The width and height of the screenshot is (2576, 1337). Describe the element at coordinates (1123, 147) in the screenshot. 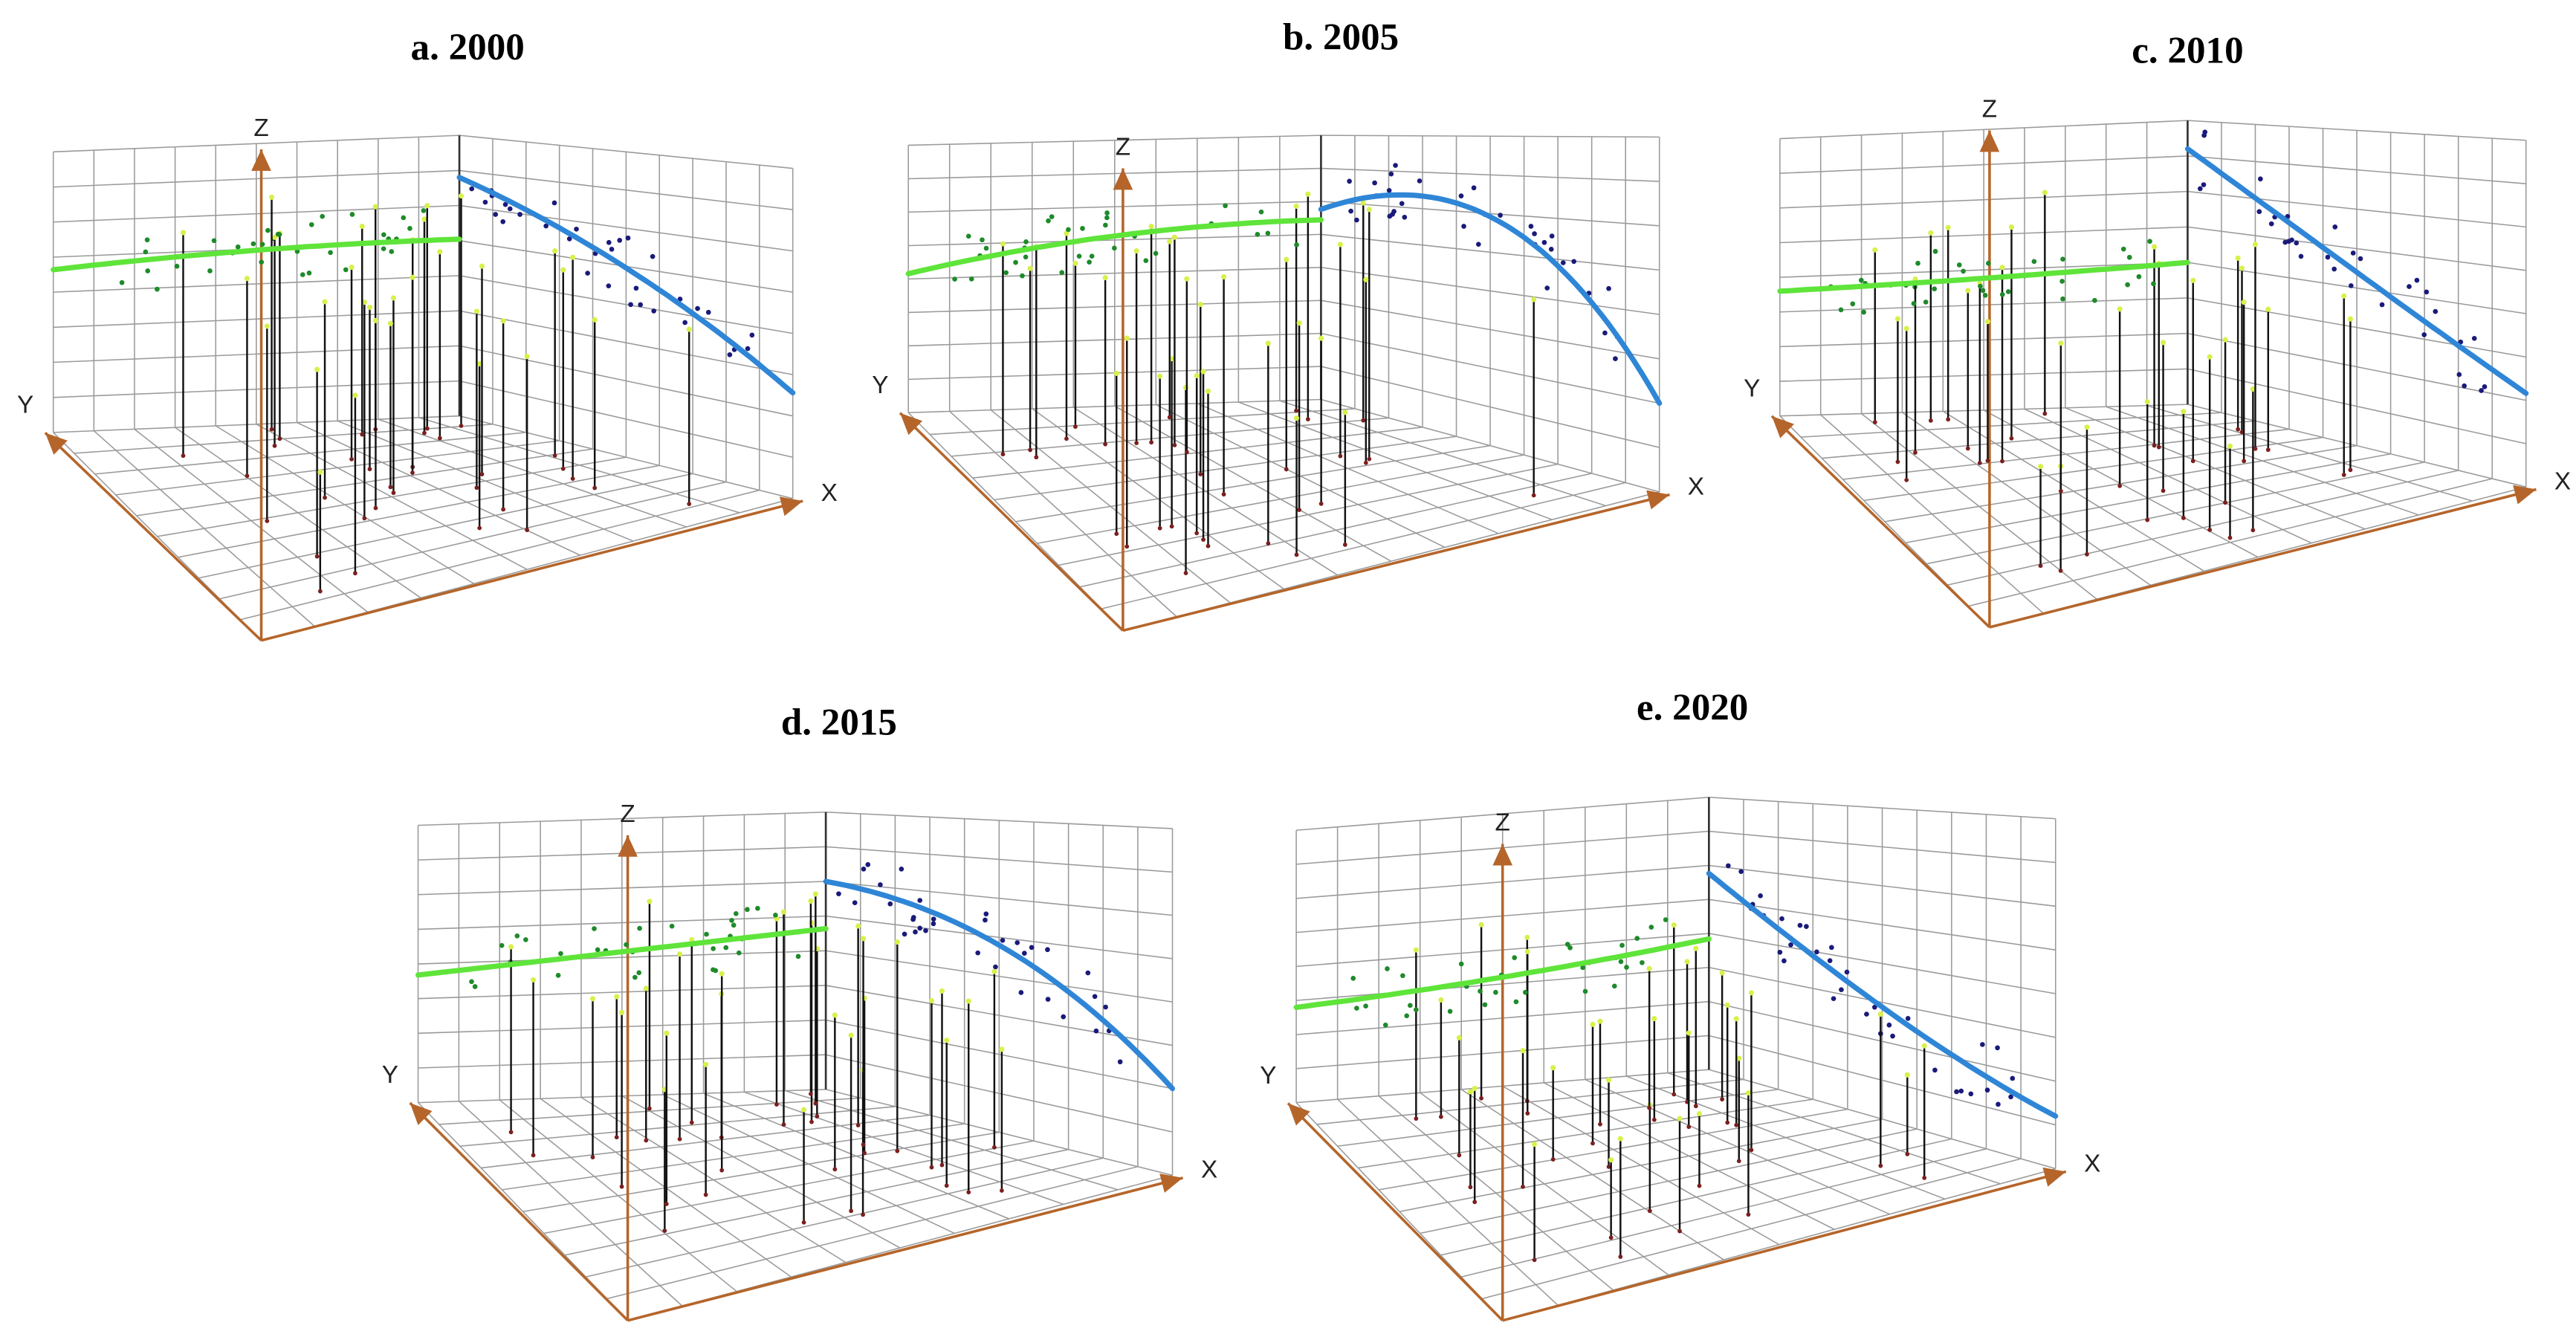

I see `z-axis-label: Z` at that location.